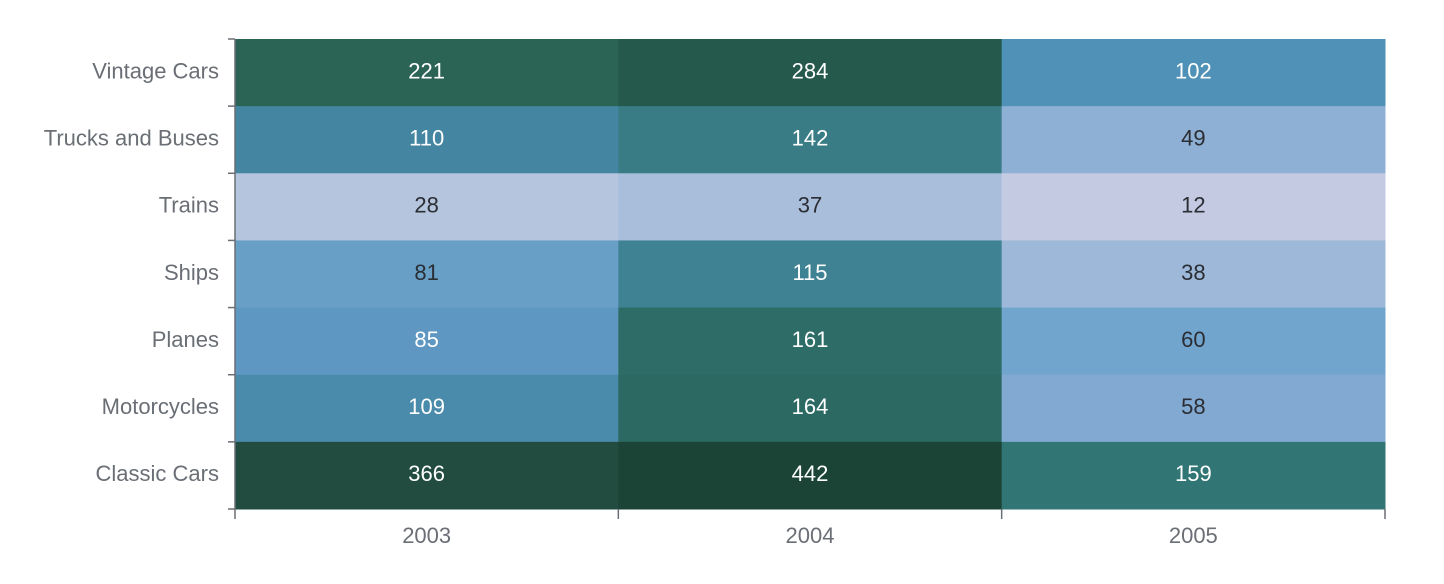  I want to click on heatmap-cell-label: 159, so click(1193, 473).